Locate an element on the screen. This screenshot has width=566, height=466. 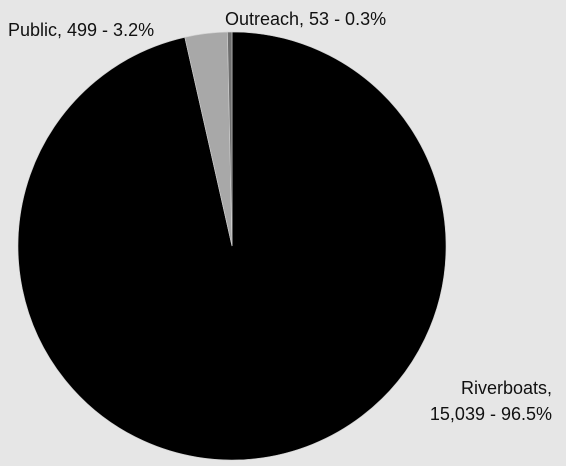
slice-label-outreach: Outreach, 53 - 0.3% is located at coordinates (305, 19).